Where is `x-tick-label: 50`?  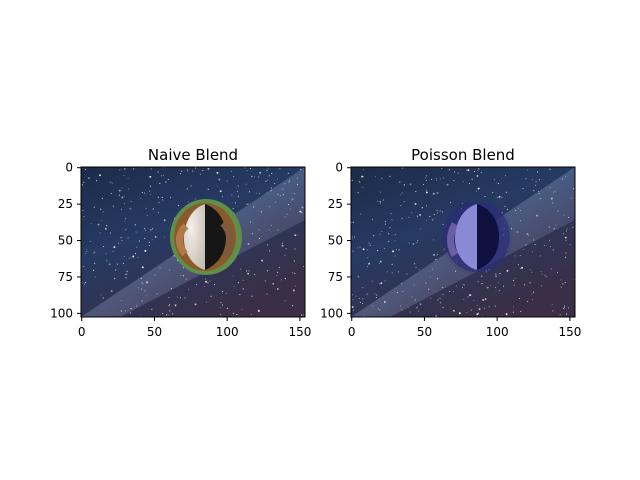 x-tick-label: 50 is located at coordinates (154, 332).